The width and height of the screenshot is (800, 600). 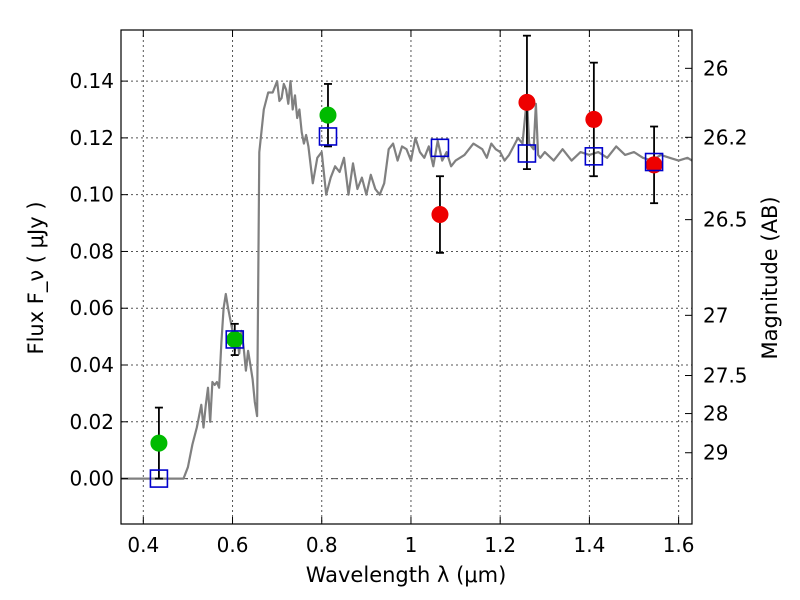 What do you see at coordinates (143, 545) in the screenshot?
I see `x-tick-label: 0.4` at bounding box center [143, 545].